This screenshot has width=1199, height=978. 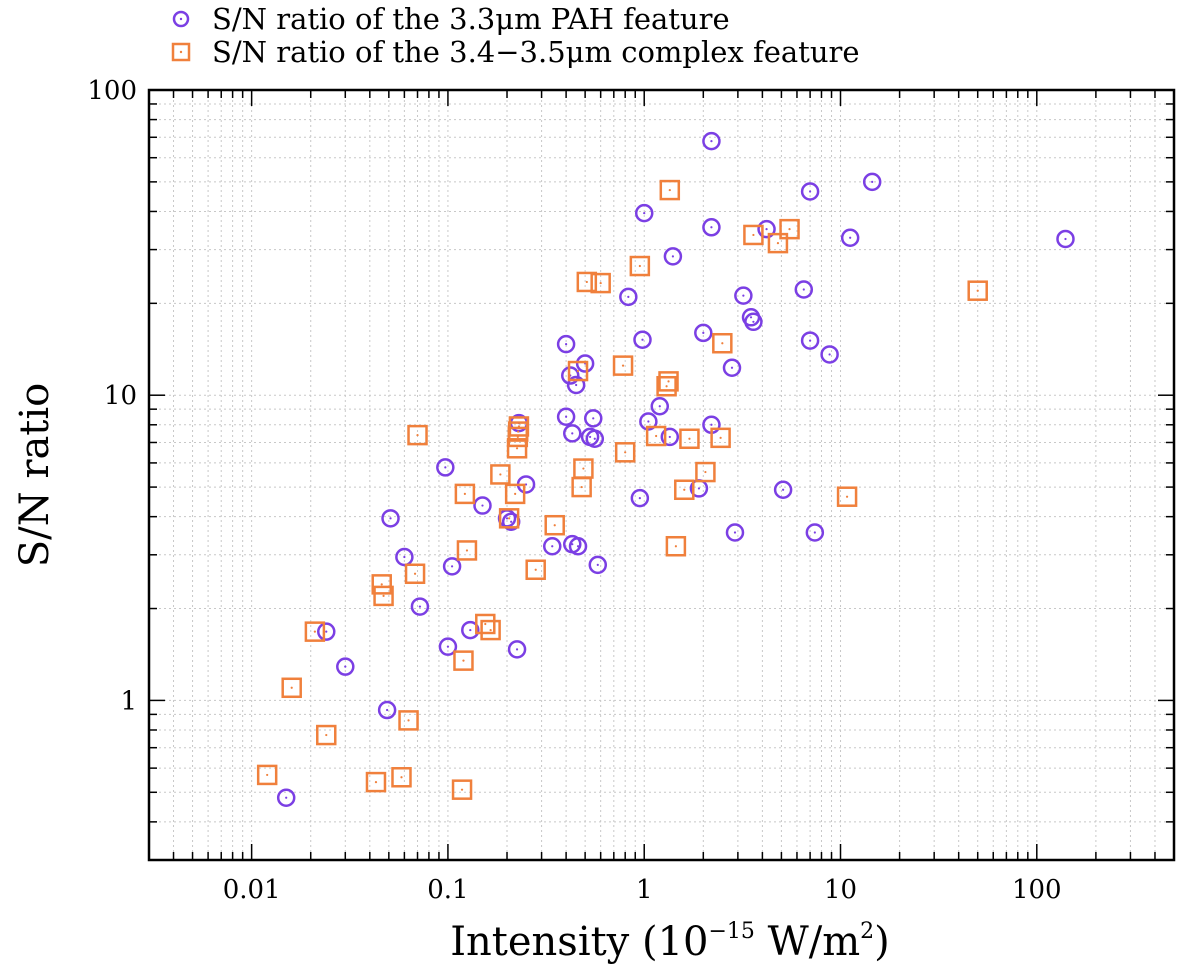 What do you see at coordinates (644, 890) in the screenshot?
I see `x-tick-label: 1` at bounding box center [644, 890].